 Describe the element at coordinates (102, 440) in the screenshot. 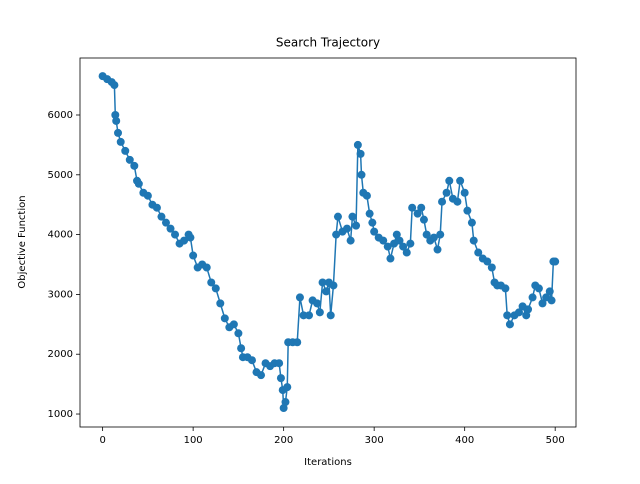

I see `x-tick-label: 0` at that location.